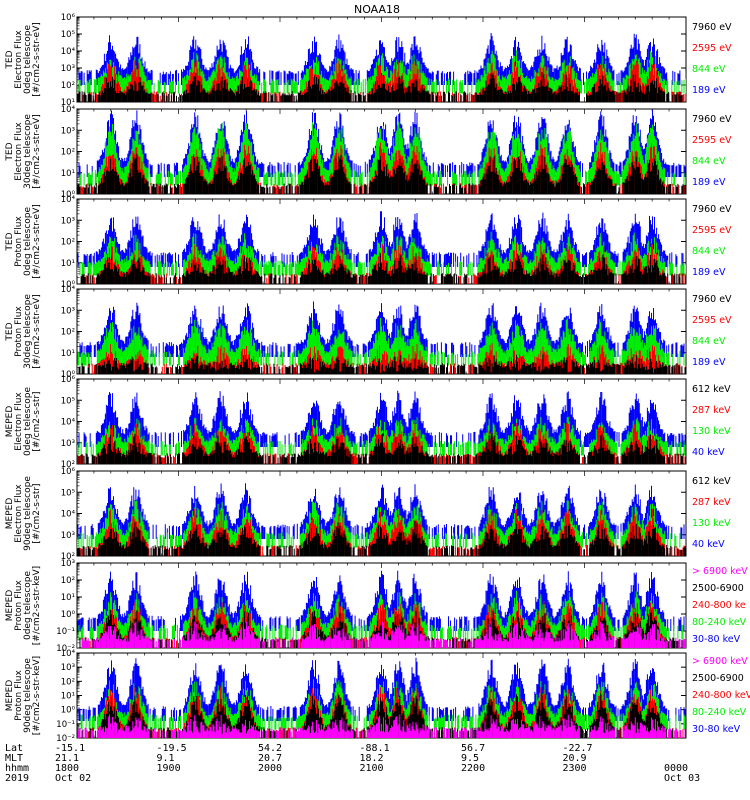 This screenshot has width=750, height=800. Describe the element at coordinates (68, 285) in the screenshot. I see `y-tick-label: 10⁰` at that location.